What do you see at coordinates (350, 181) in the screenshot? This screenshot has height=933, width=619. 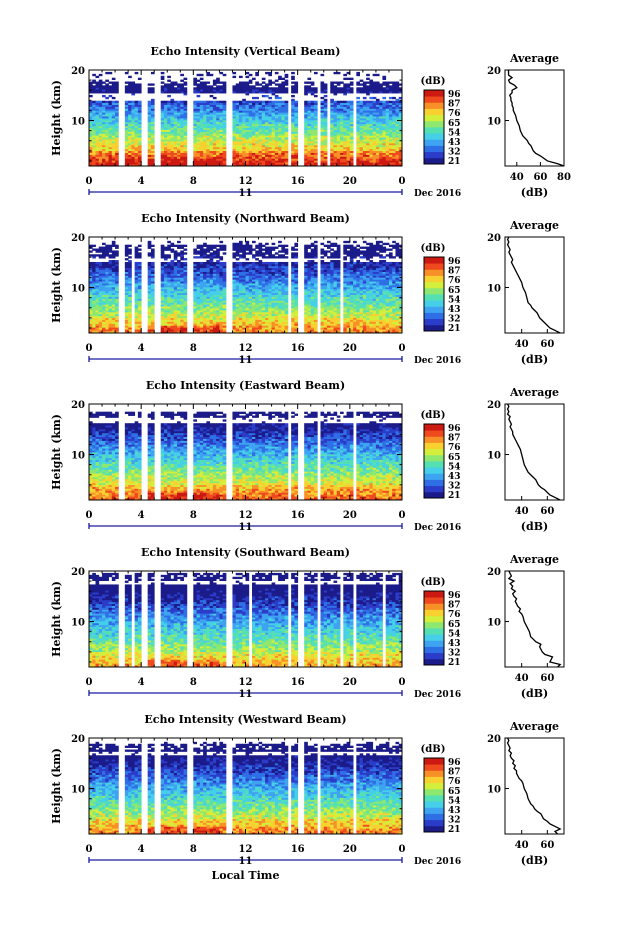 I see `x-tick-label: 20` at bounding box center [350, 181].